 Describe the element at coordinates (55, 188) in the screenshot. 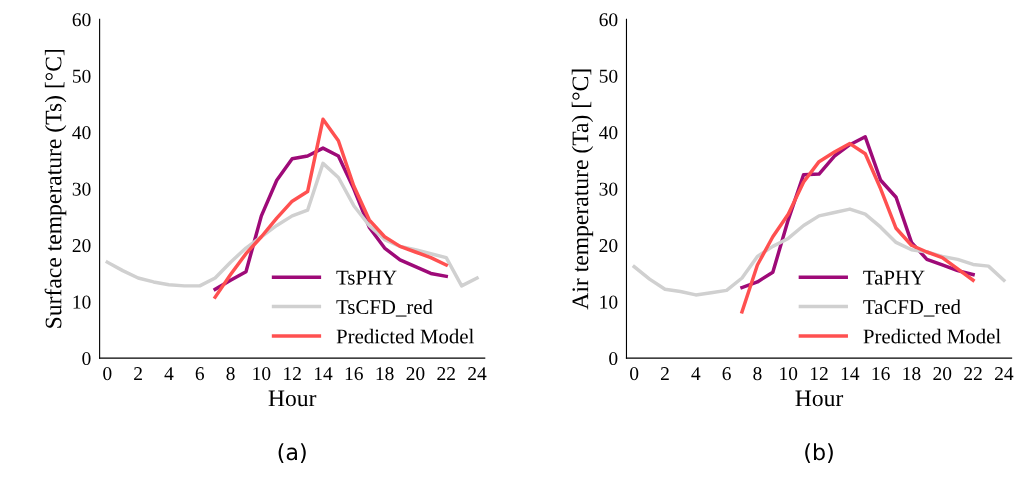

I see `y-axis-title: Surface temperature (Ts) [°C]` at that location.